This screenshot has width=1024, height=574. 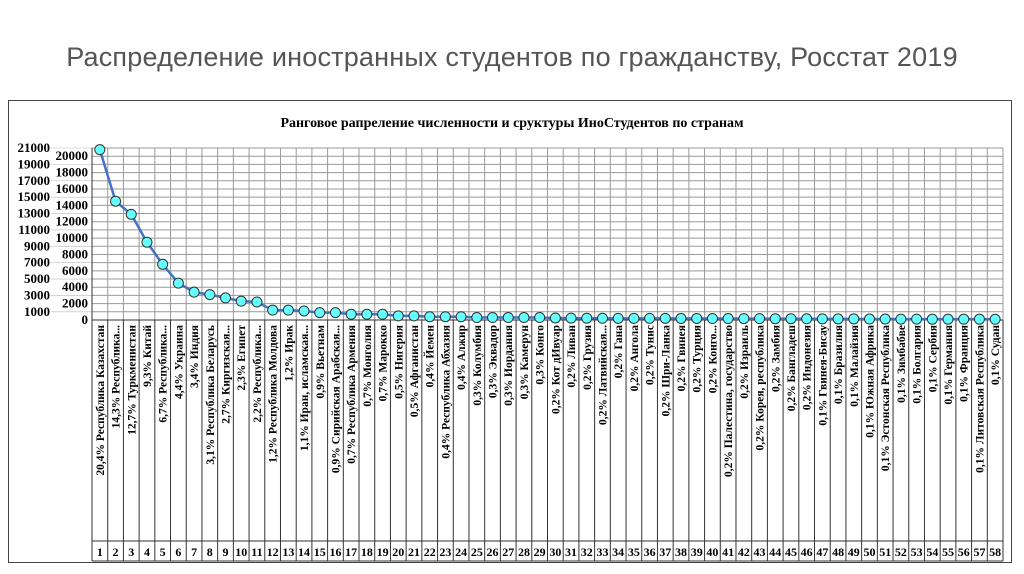 I want to click on y-tick-label: 4000, so click(x=75, y=286).